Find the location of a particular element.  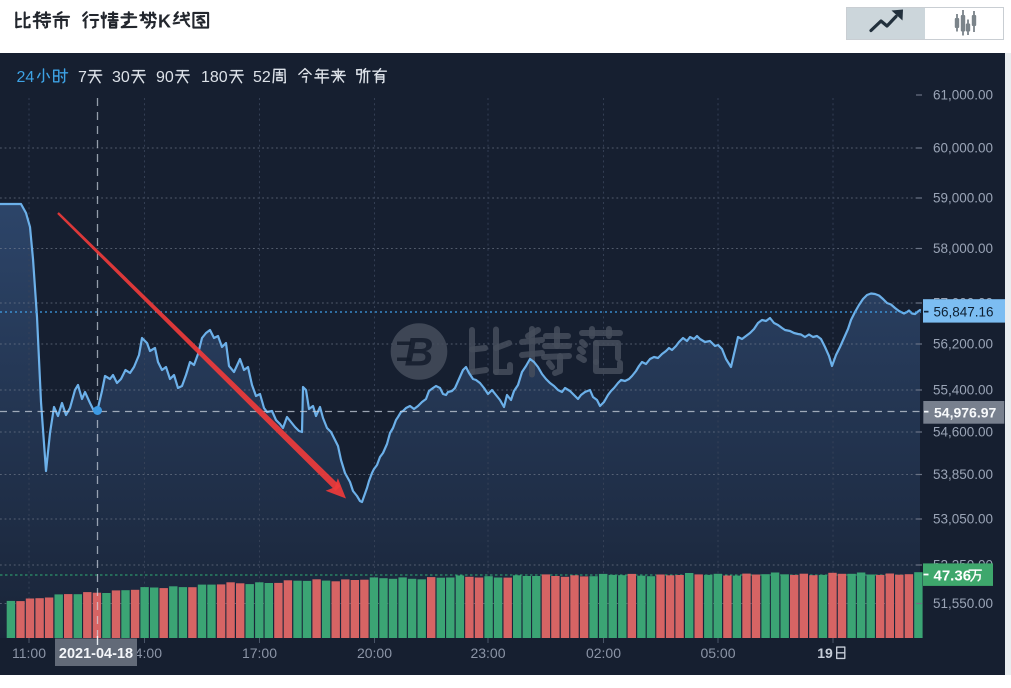

svg-text: 02:00 is located at coordinates (603, 653).